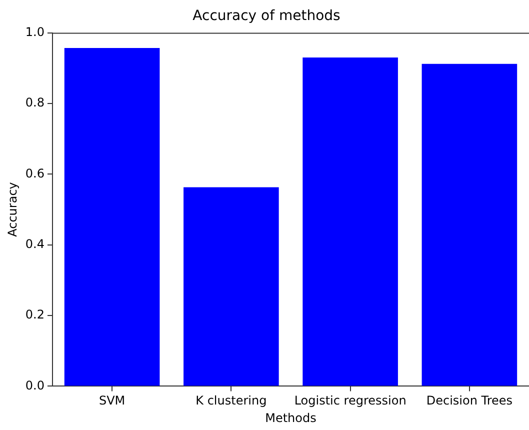 The image size is (529, 430). What do you see at coordinates (350, 401) in the screenshot?
I see `x-tick-label: Logistic regression` at bounding box center [350, 401].